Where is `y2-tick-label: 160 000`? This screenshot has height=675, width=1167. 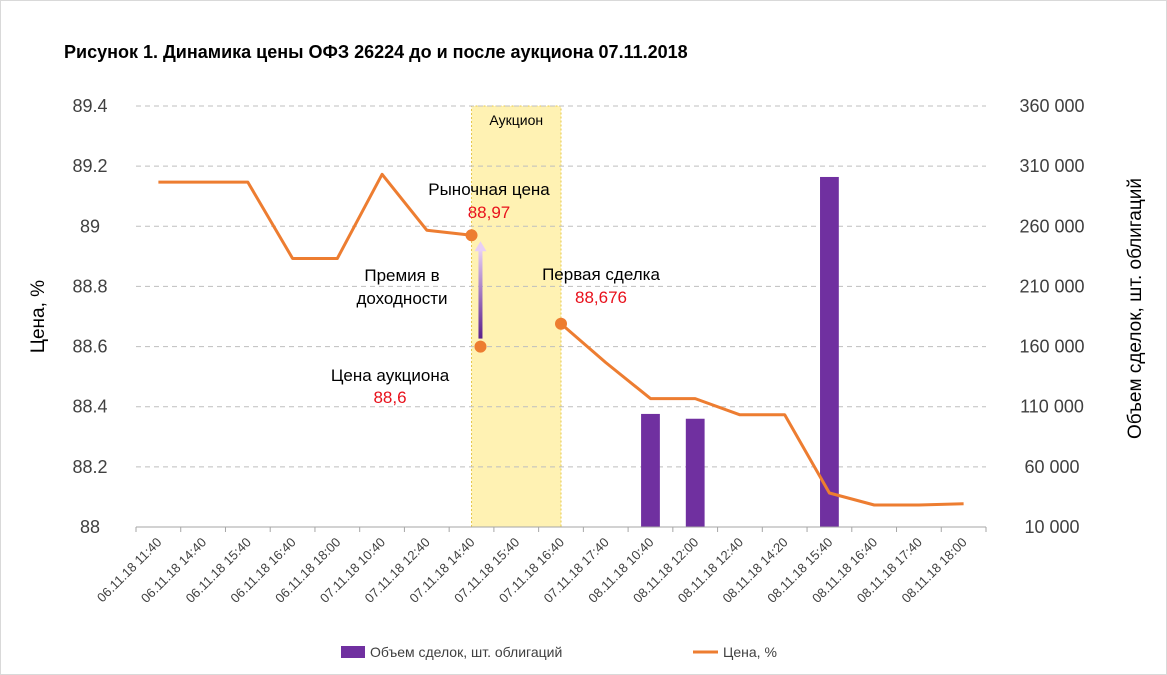 y2-tick-label: 160 000 is located at coordinates (1051, 347).